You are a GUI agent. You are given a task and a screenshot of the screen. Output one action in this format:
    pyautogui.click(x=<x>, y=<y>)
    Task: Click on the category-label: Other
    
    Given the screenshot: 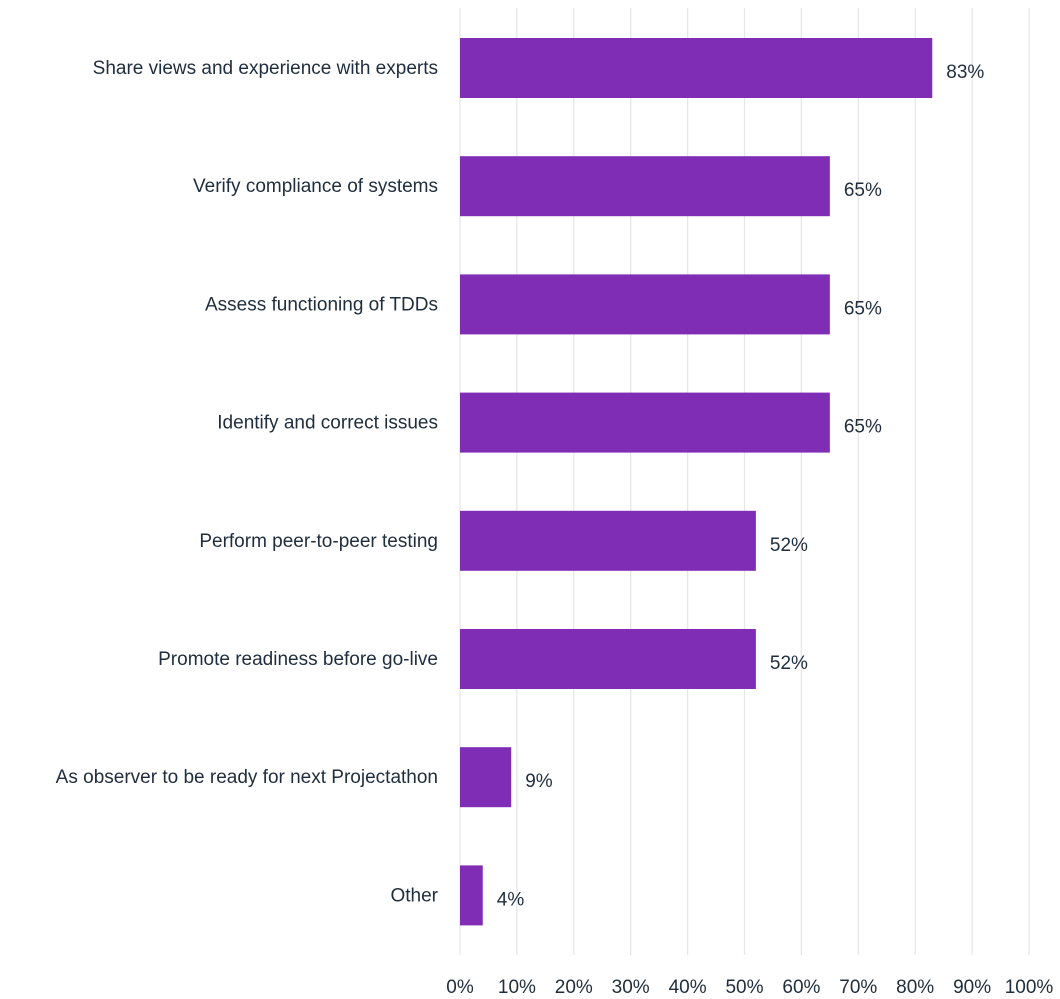 What is the action you would take?
    pyautogui.click(x=414, y=895)
    